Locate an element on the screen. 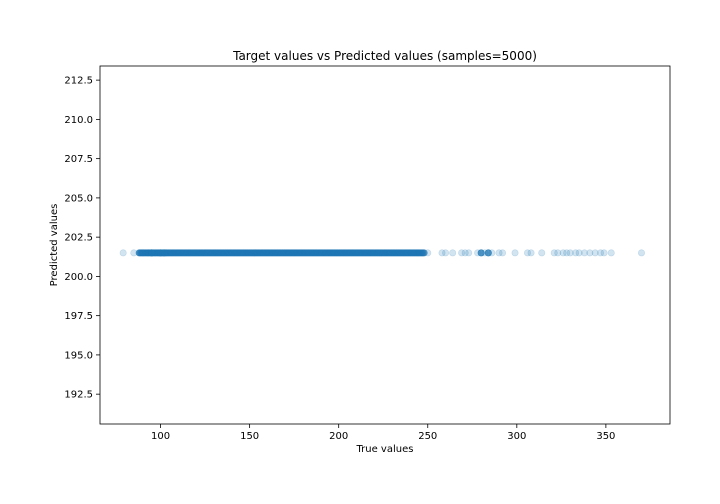 This screenshot has width=720, height=504. y-tick-label: 197.5 is located at coordinates (78, 316).